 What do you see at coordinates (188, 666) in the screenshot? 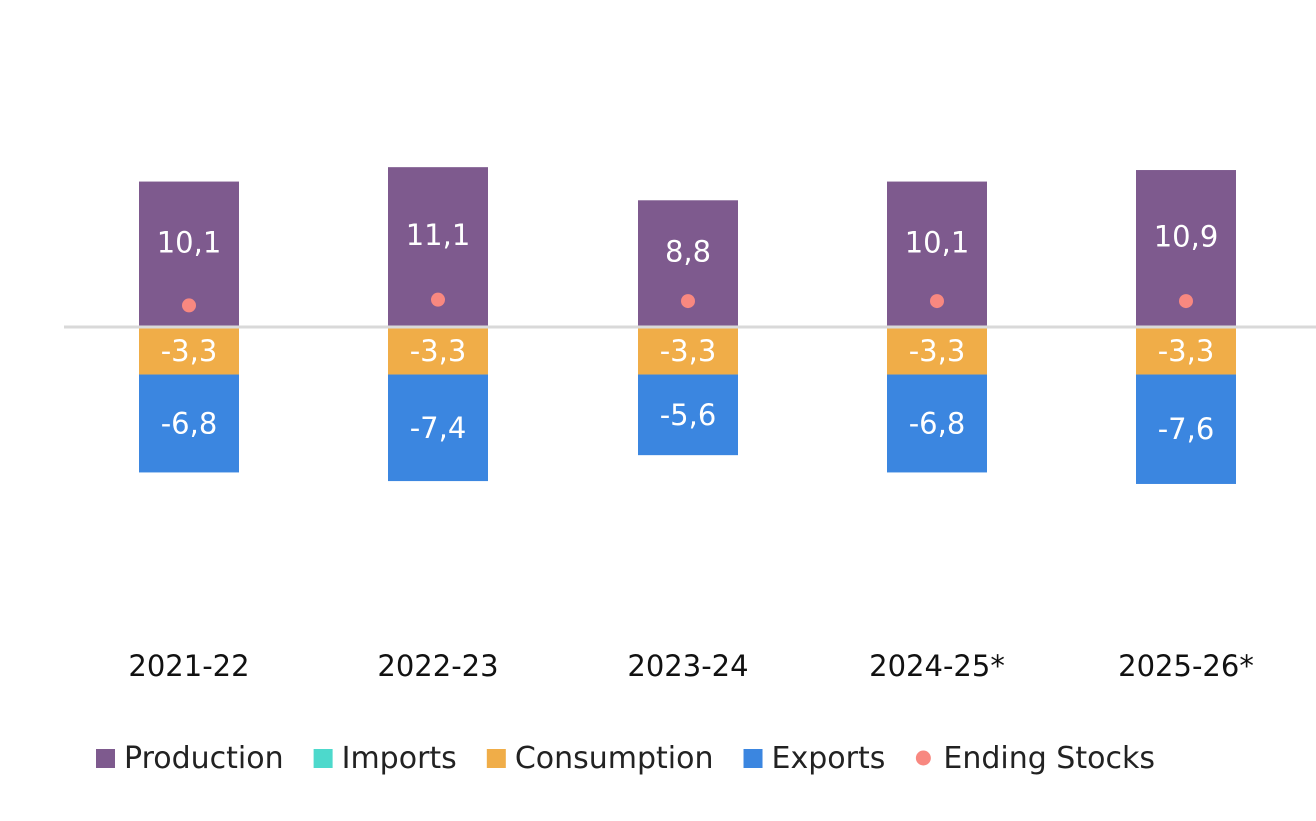
I see `x-tick-label-2021-22: 2021-22` at bounding box center [188, 666].